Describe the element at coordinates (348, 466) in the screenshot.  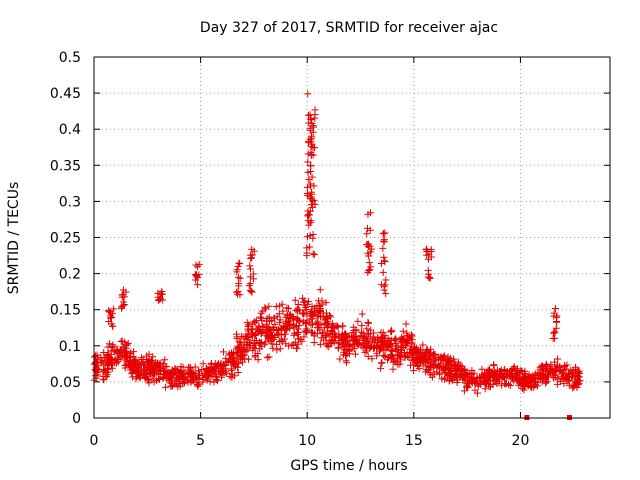
I see `x-axis-label: GPS time / hours` at that location.